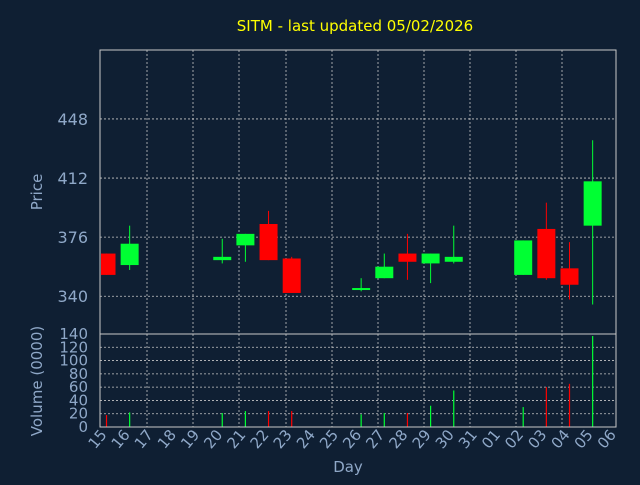 Image resolution: width=640 pixels, height=485 pixels. I want to click on volume-series, so click(349, 381).